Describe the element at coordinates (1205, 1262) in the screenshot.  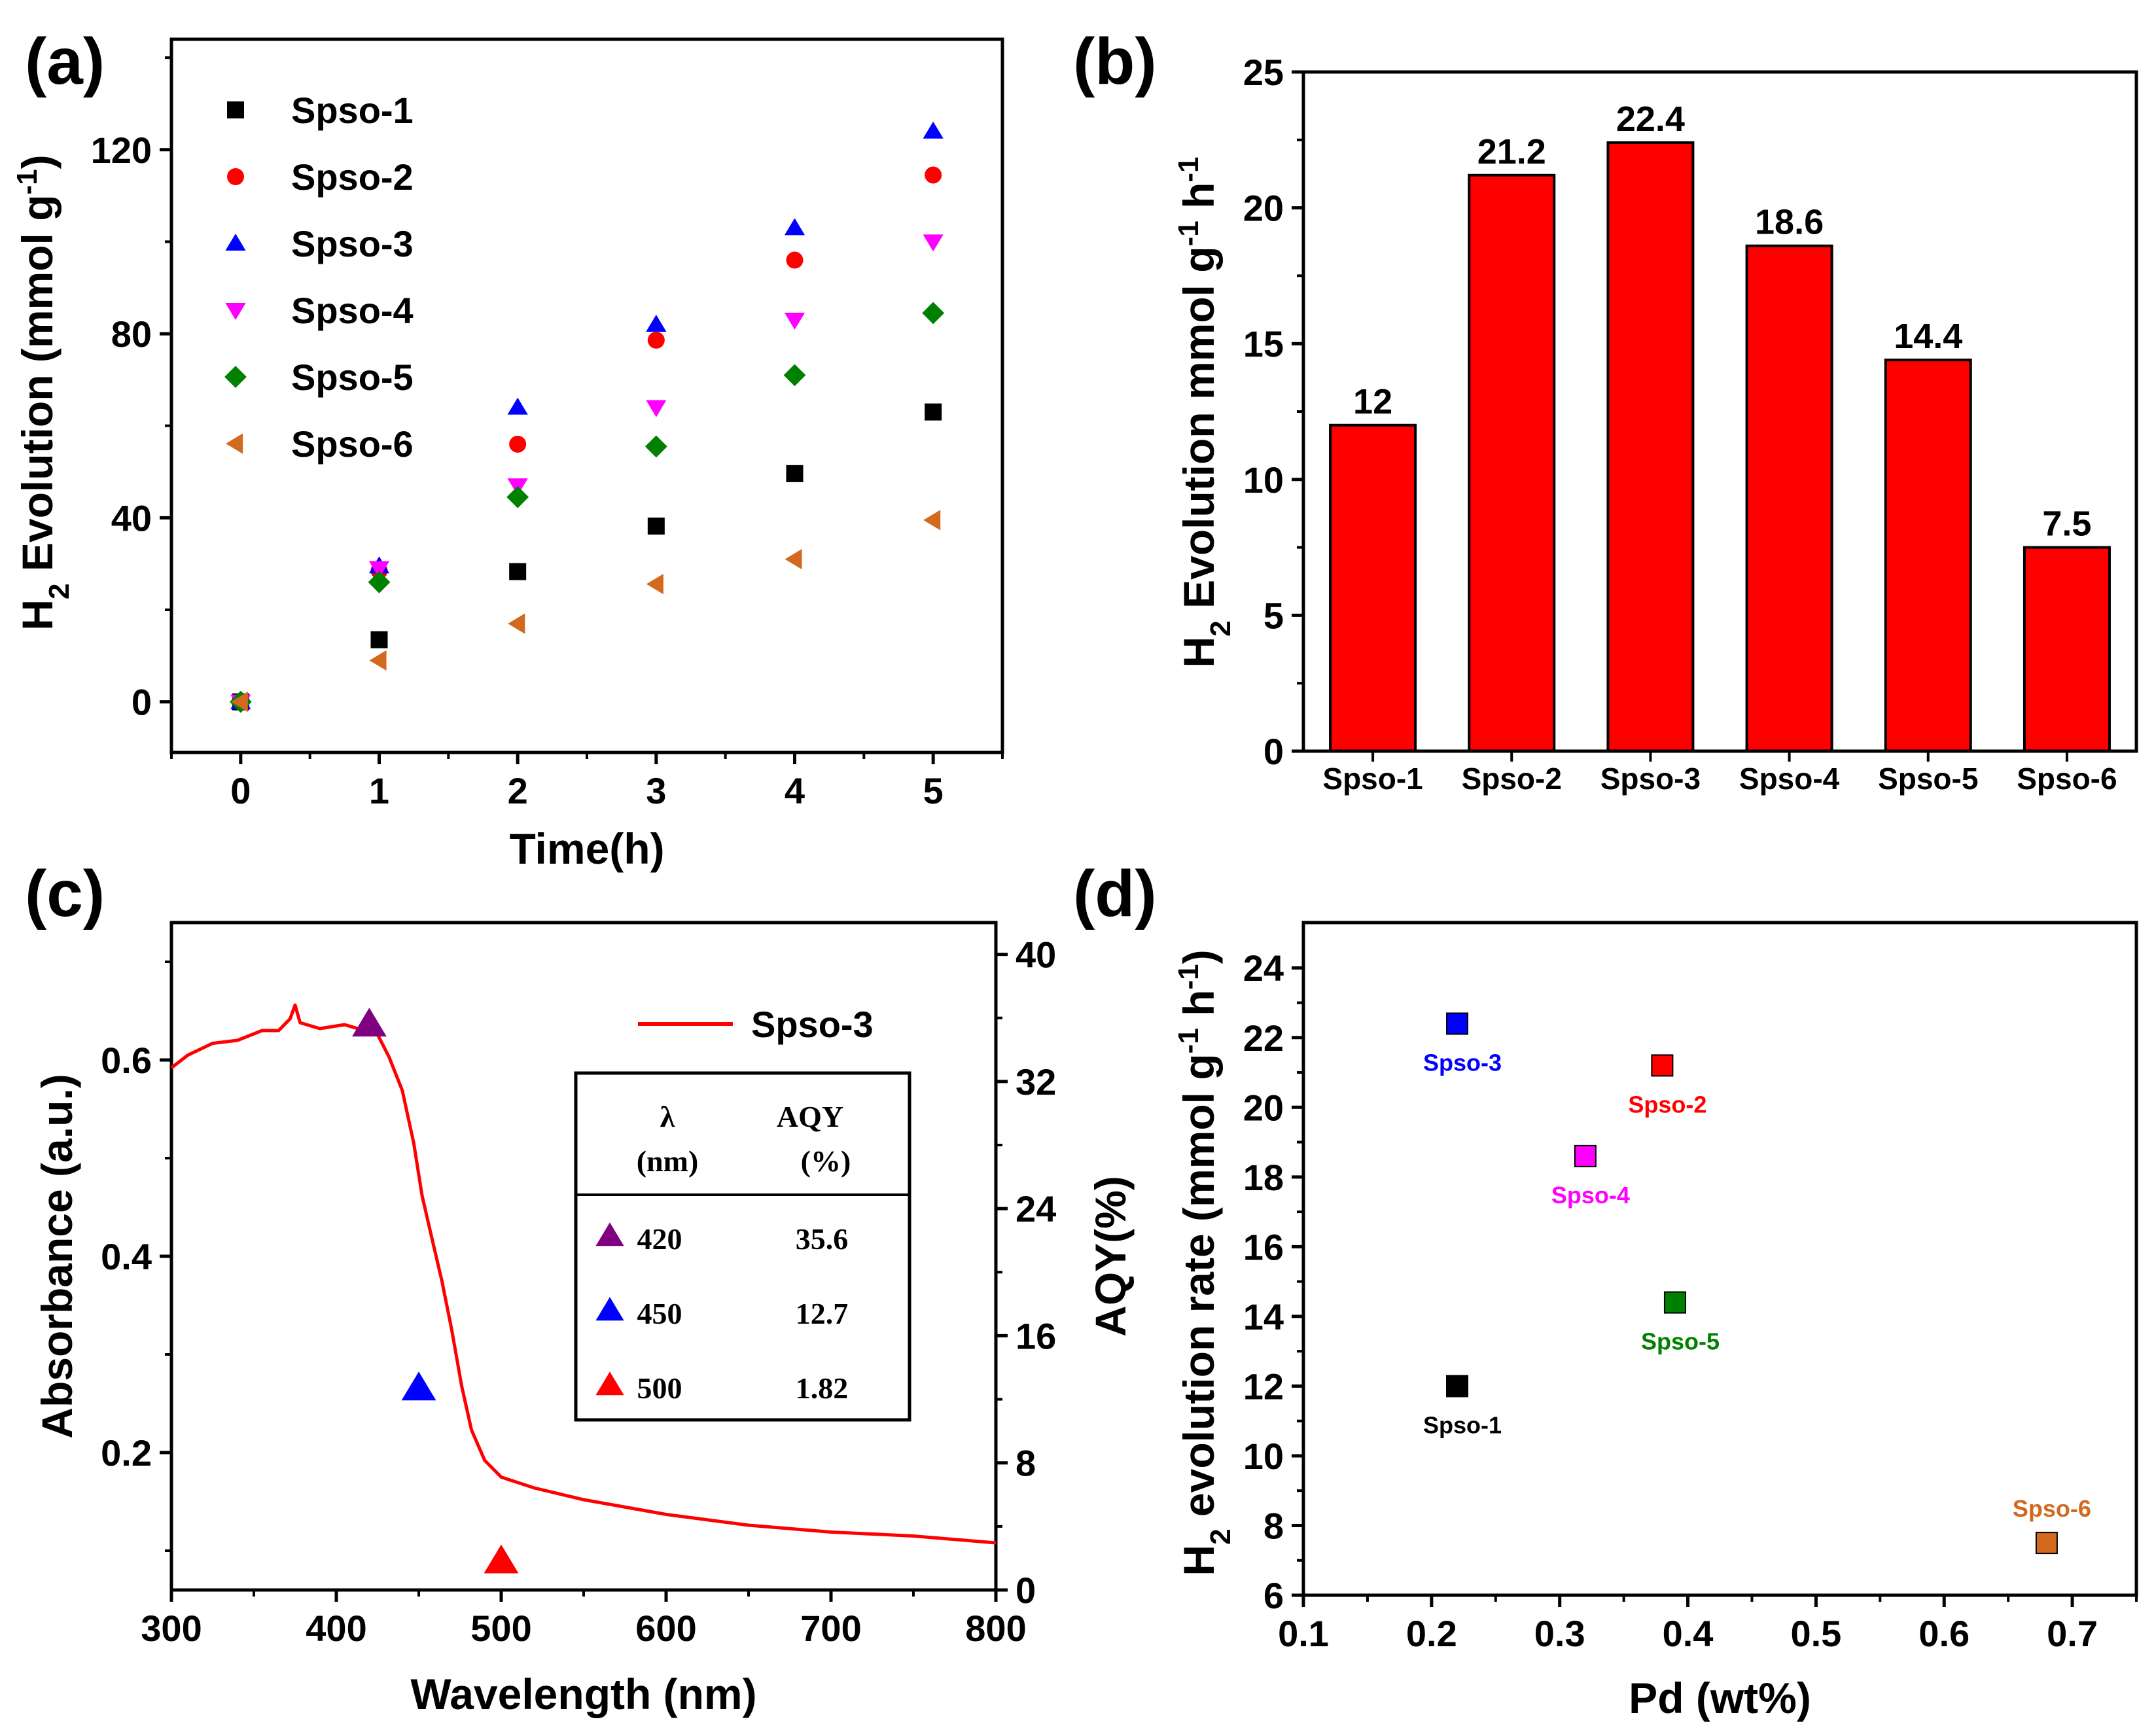
I see `y-axis-label: H2 evolution rate (mmol g-1 h-1)` at that location.